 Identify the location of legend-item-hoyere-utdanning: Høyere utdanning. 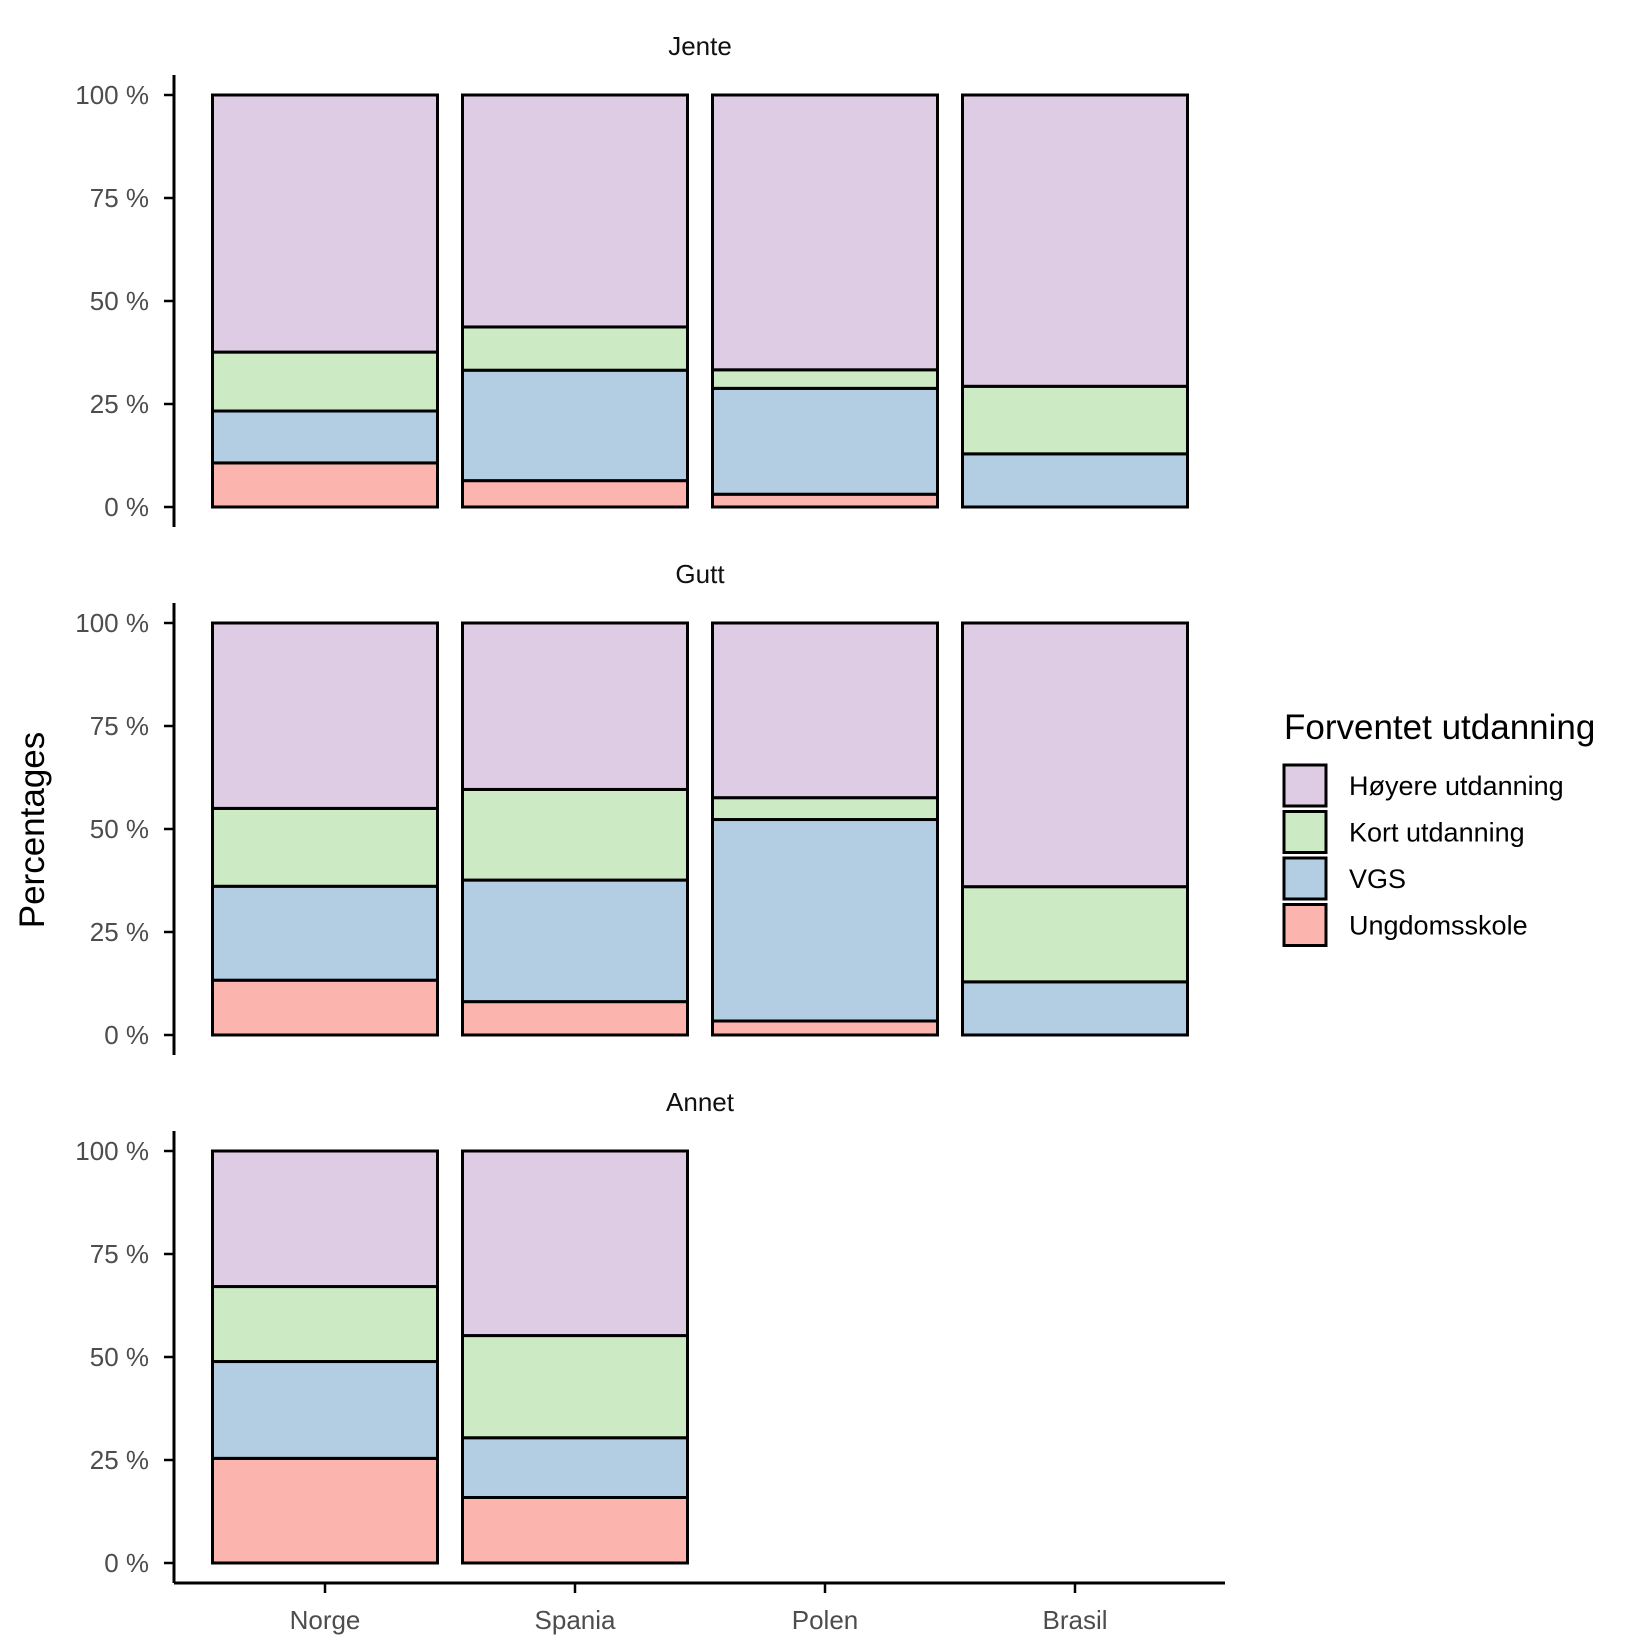
(1423, 785).